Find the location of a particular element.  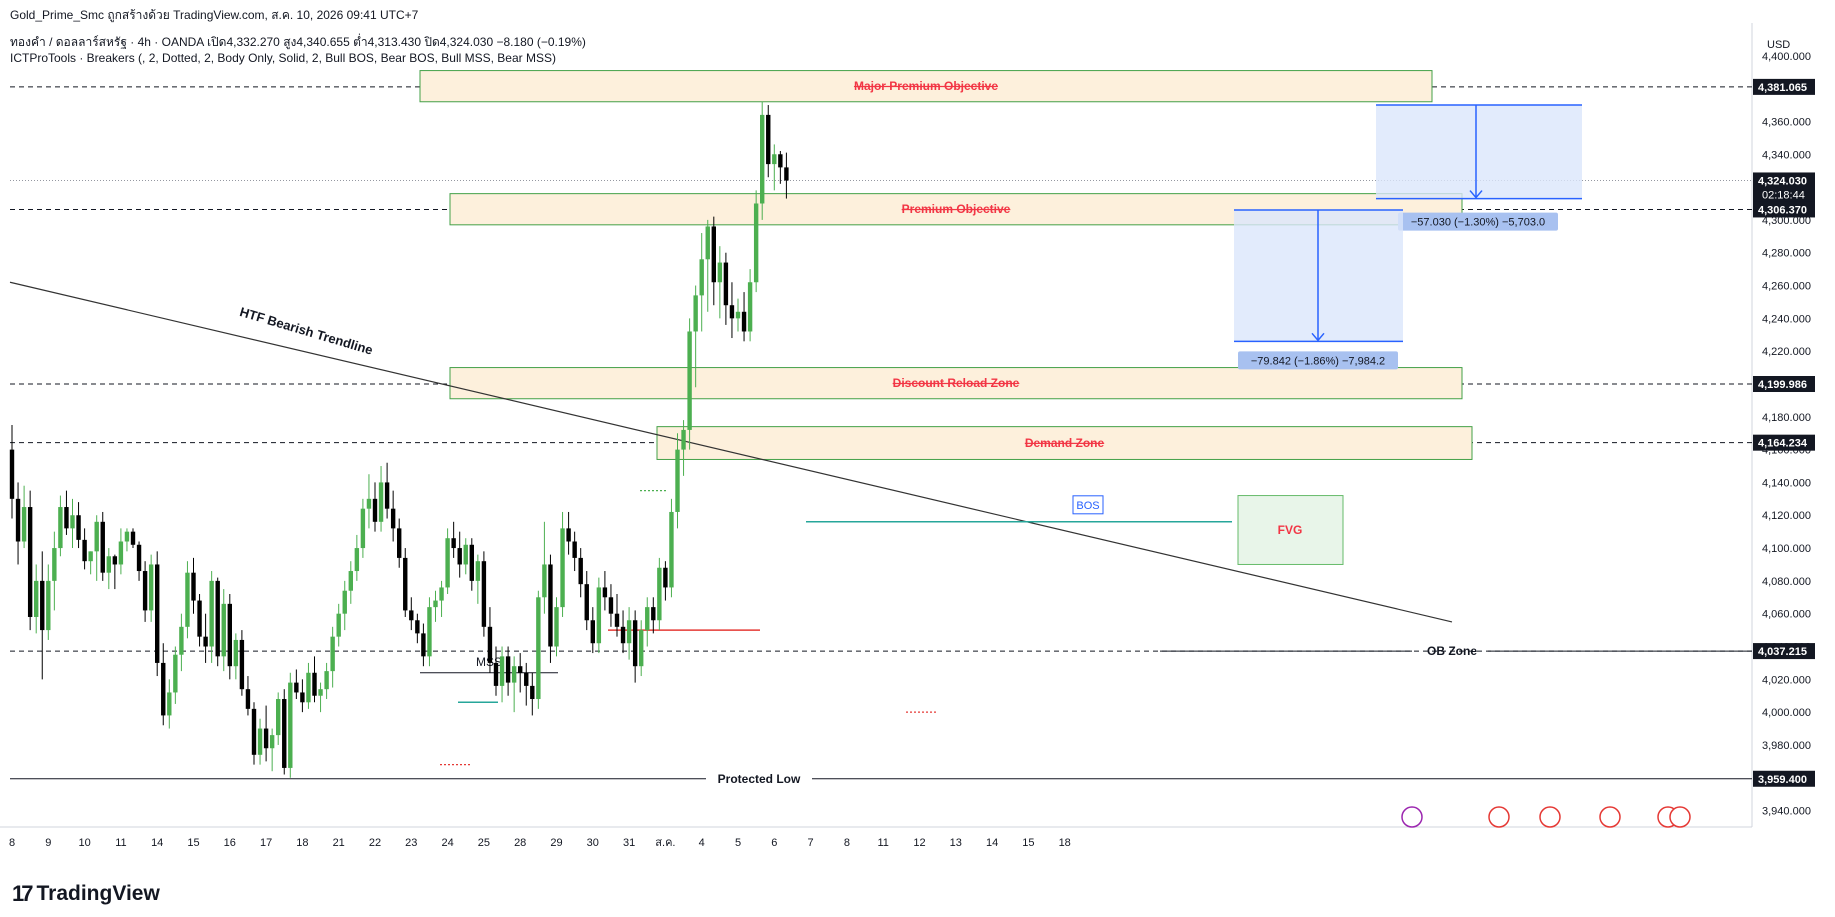

price-tick-label: 4,180.000 is located at coordinates (1786, 418).